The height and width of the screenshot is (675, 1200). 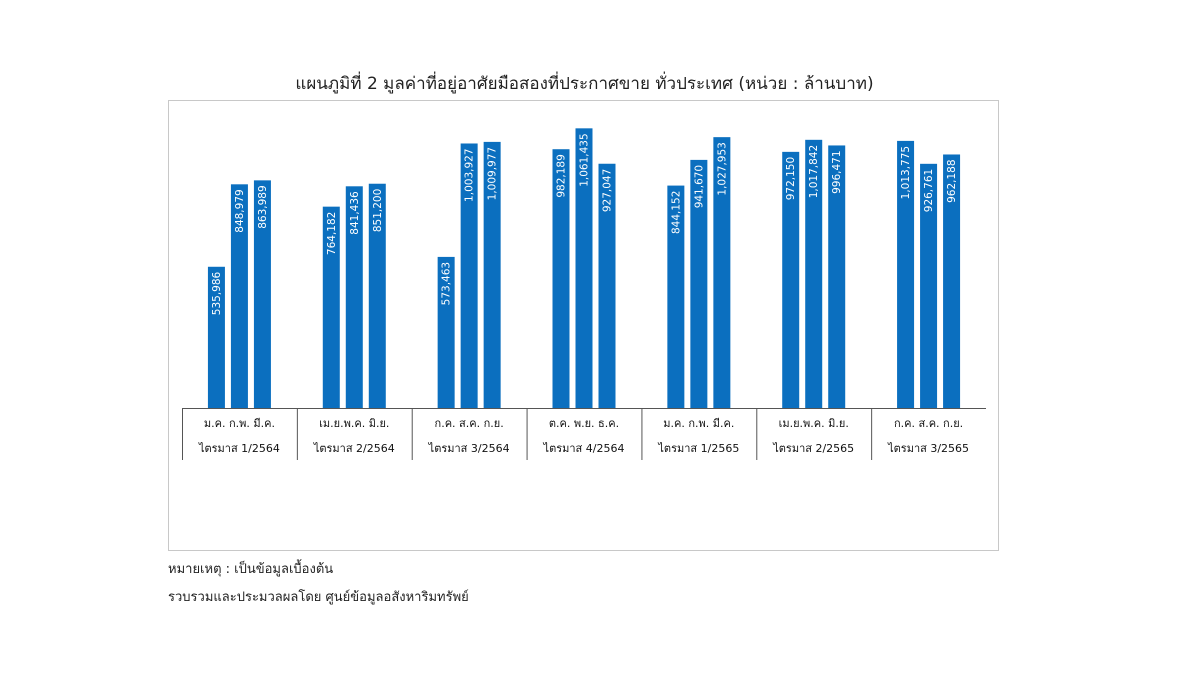 What do you see at coordinates (240, 210) in the screenshot?
I see `bar-data-label: 848,979` at bounding box center [240, 210].